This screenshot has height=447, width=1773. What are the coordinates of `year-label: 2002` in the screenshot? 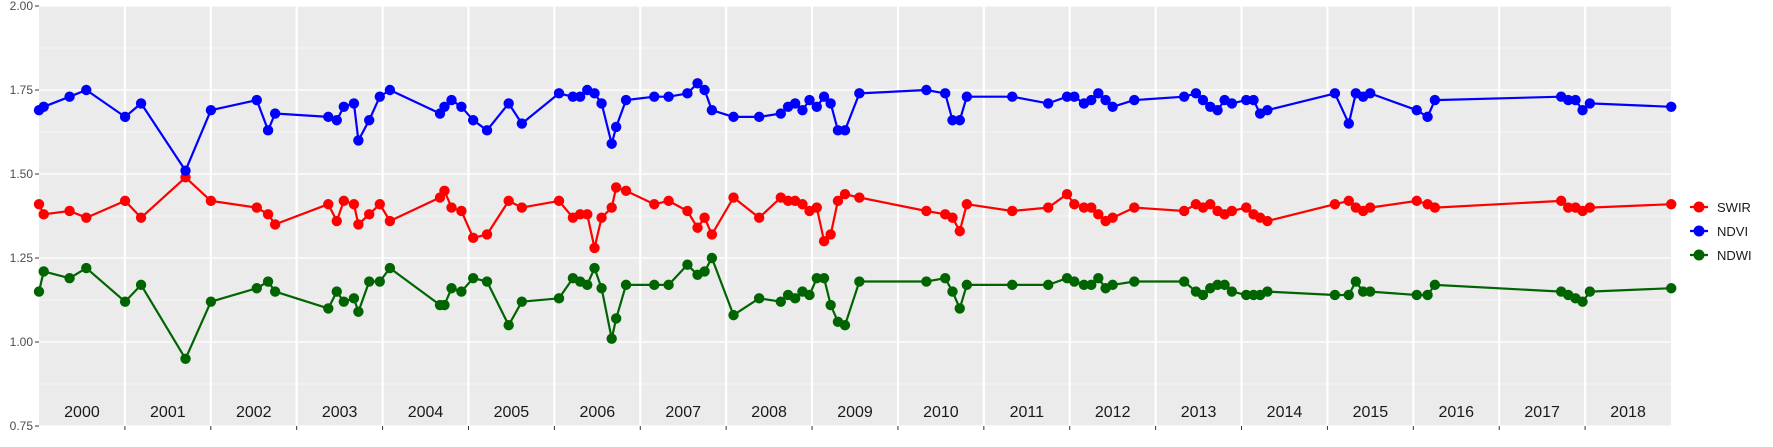 It's located at (254, 412).